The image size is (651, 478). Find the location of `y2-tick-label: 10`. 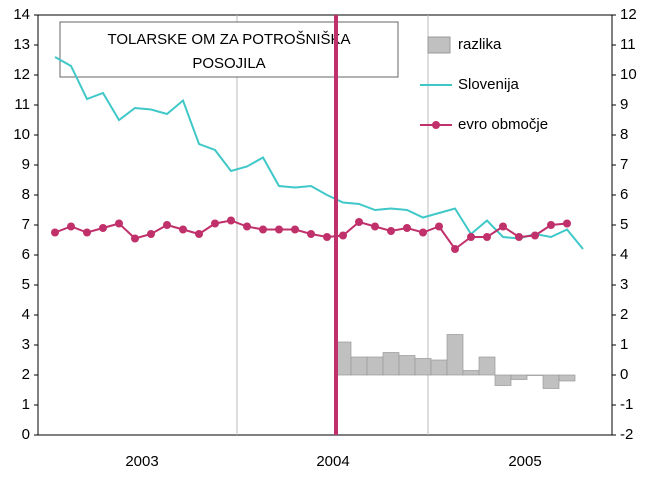

y2-tick-label: 10 is located at coordinates (628, 74).